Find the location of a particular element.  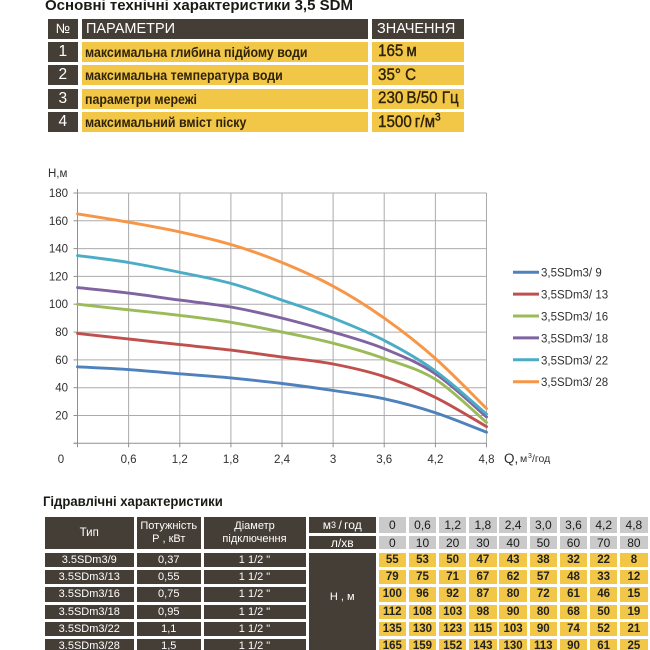

svg-text: 3,5SDm3/ 28 is located at coordinates (574, 383).